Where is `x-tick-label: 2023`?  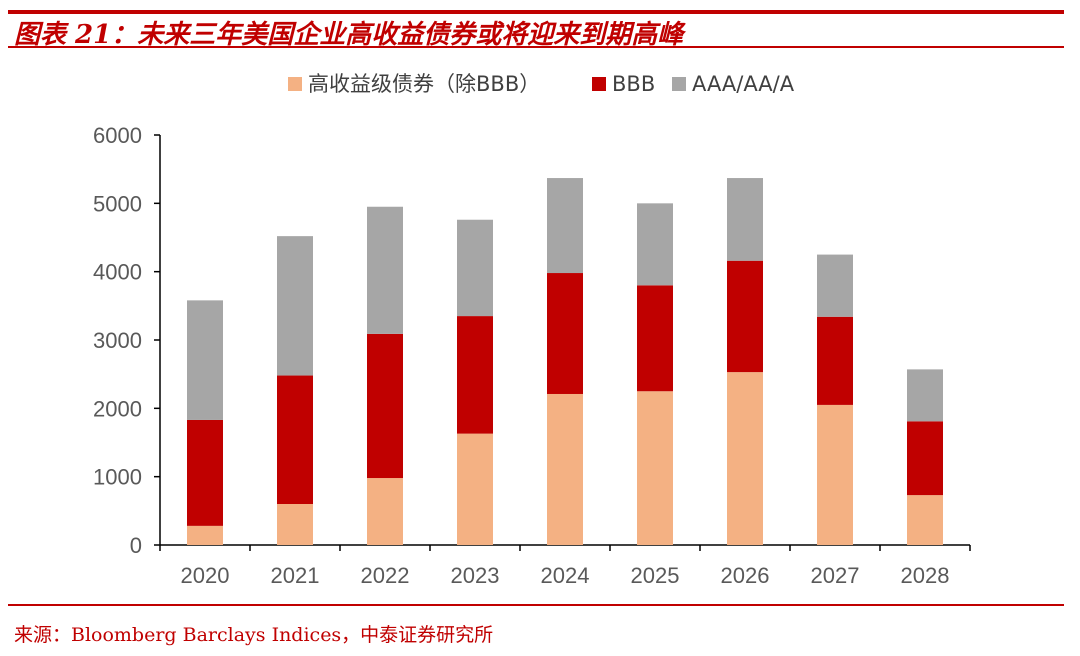 x-tick-label: 2023 is located at coordinates (475, 575).